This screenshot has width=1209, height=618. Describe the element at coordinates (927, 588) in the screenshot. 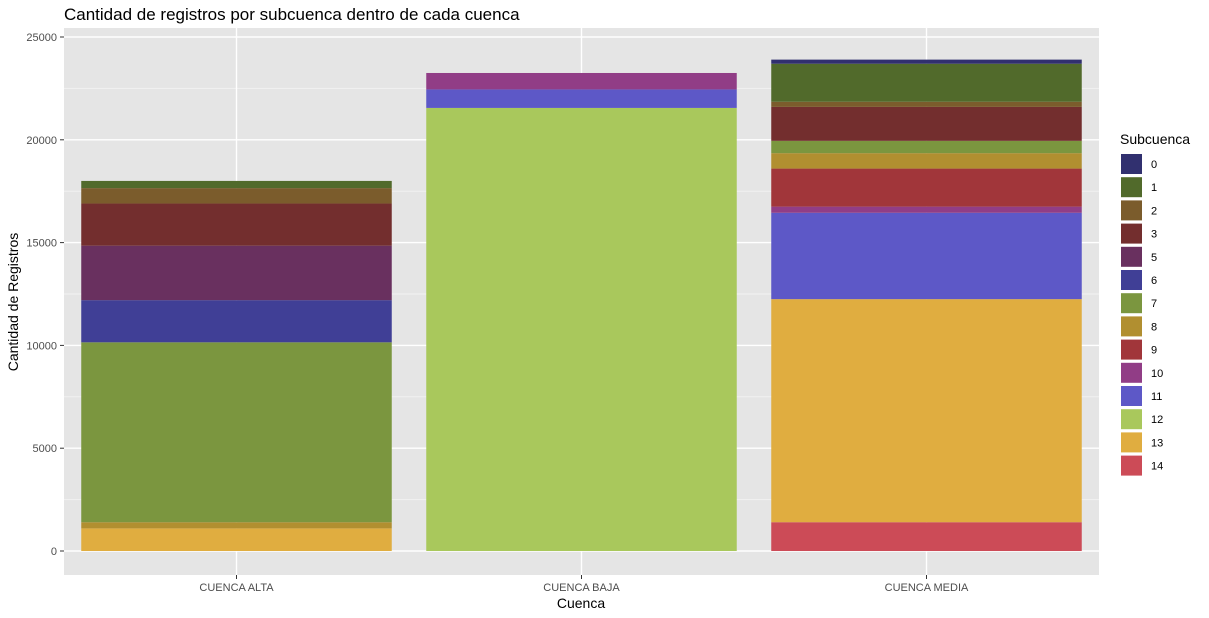

I see `x-tick-label: CUENCA MEDIA` at that location.